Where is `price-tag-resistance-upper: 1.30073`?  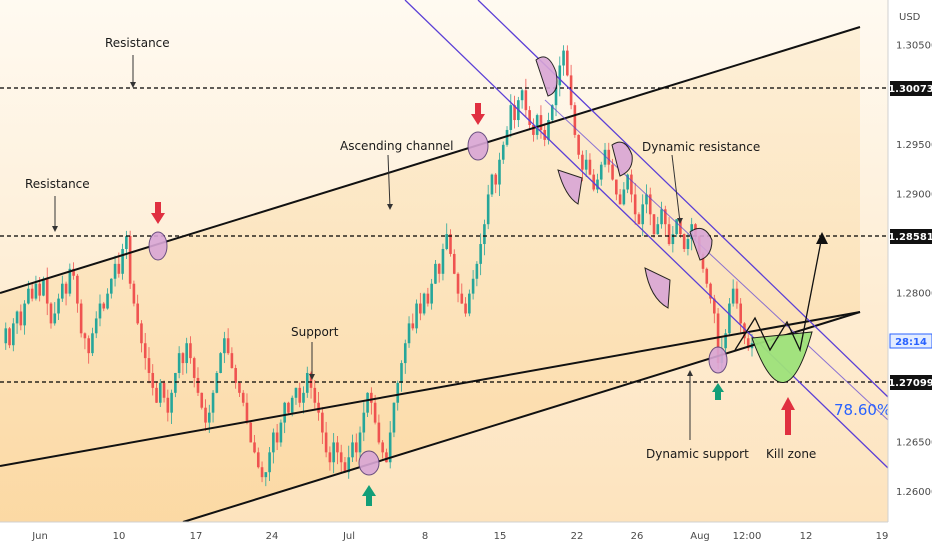 price-tag-resistance-upper: 1.30073 is located at coordinates (910, 88).